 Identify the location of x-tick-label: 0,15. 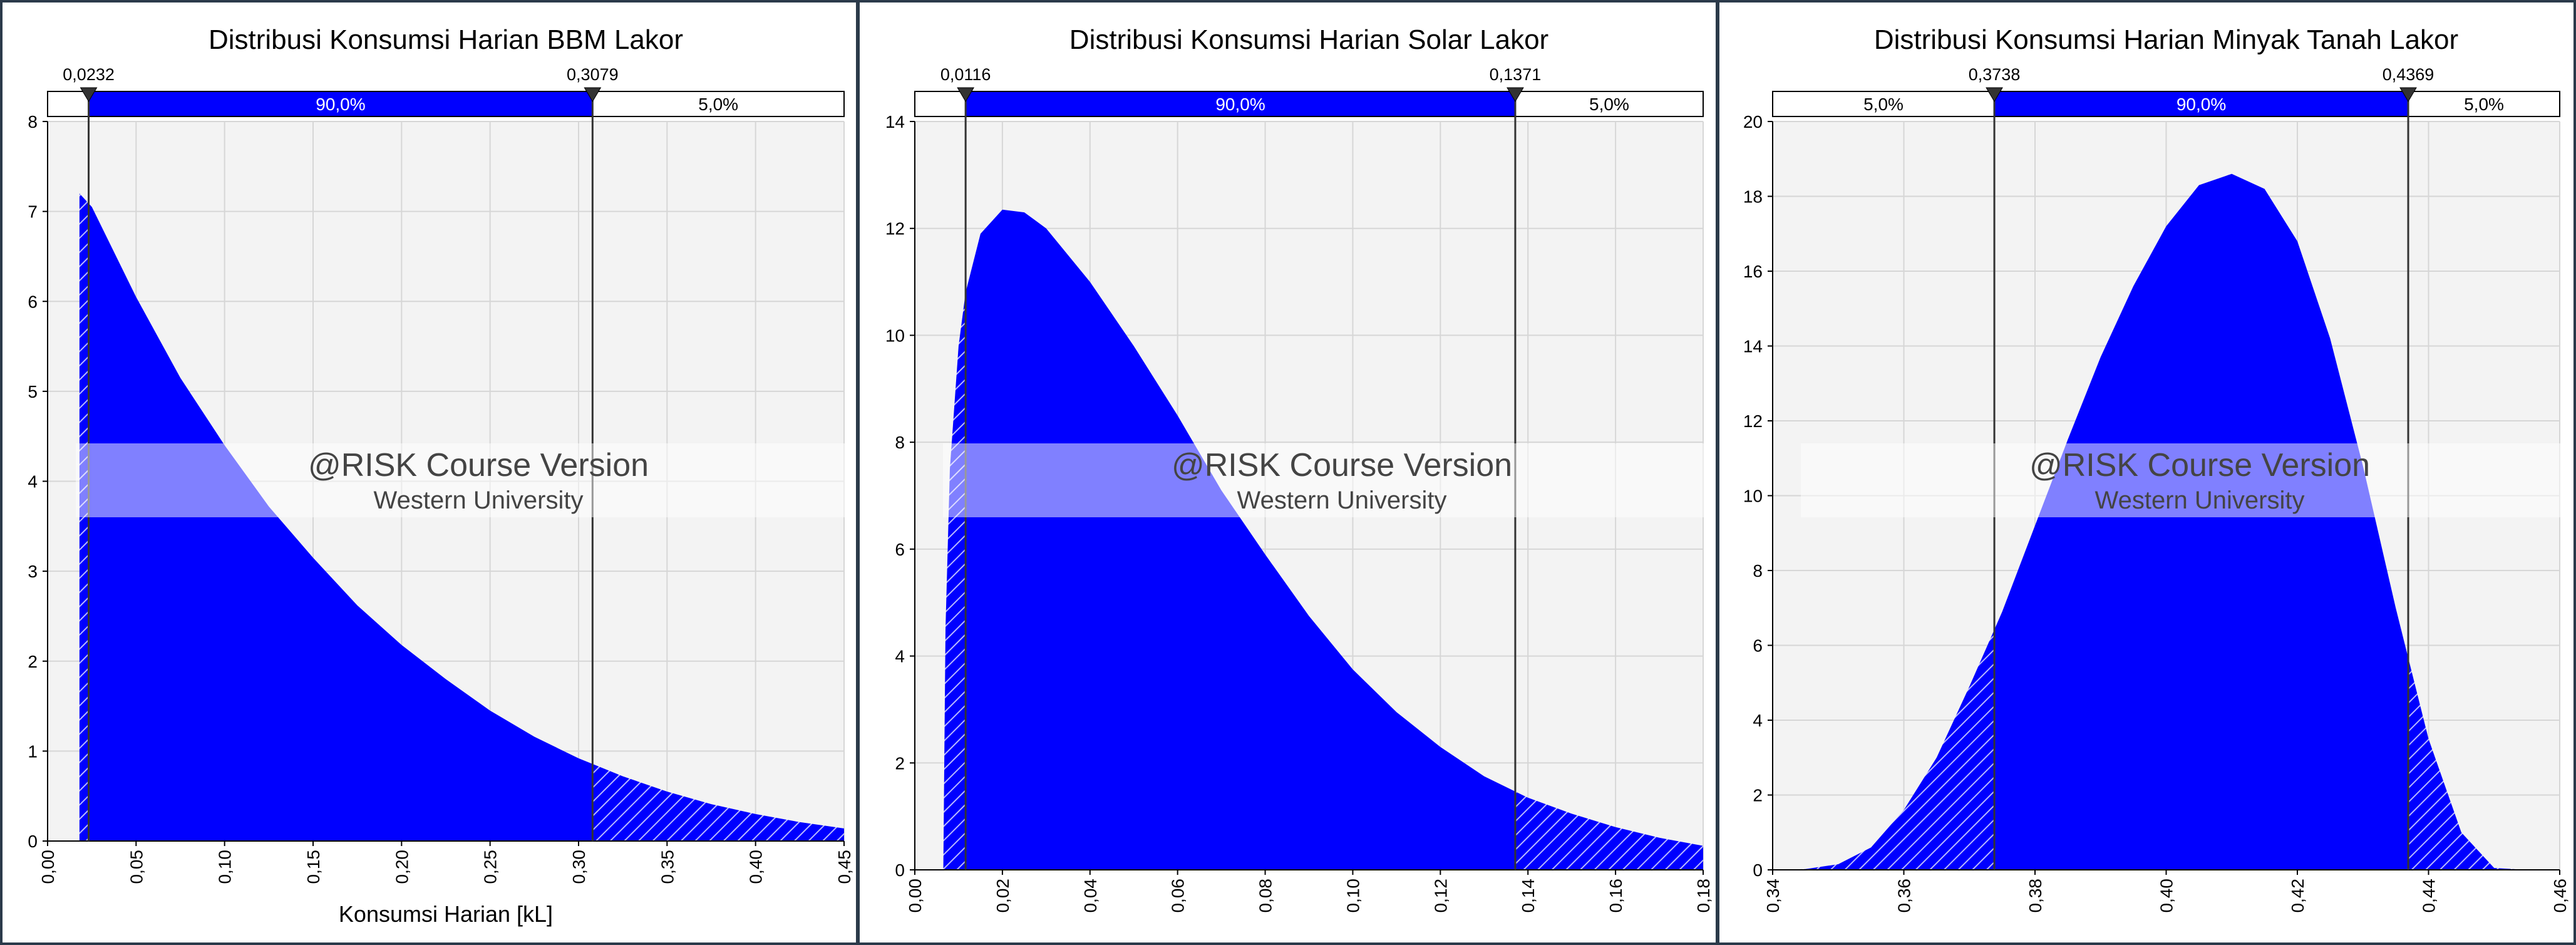
(314, 867).